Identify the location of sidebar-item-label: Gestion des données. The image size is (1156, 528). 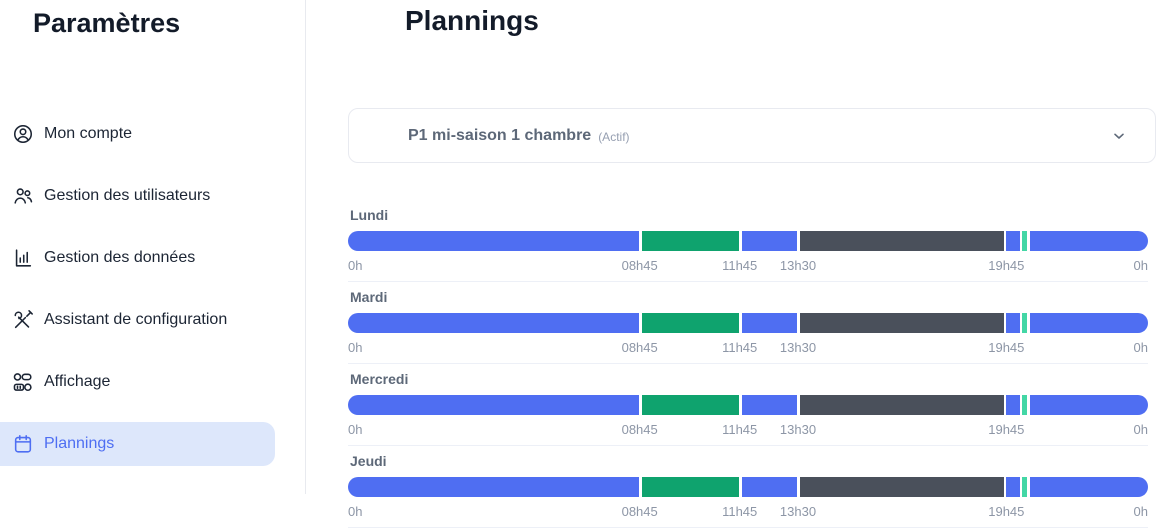
(120, 257).